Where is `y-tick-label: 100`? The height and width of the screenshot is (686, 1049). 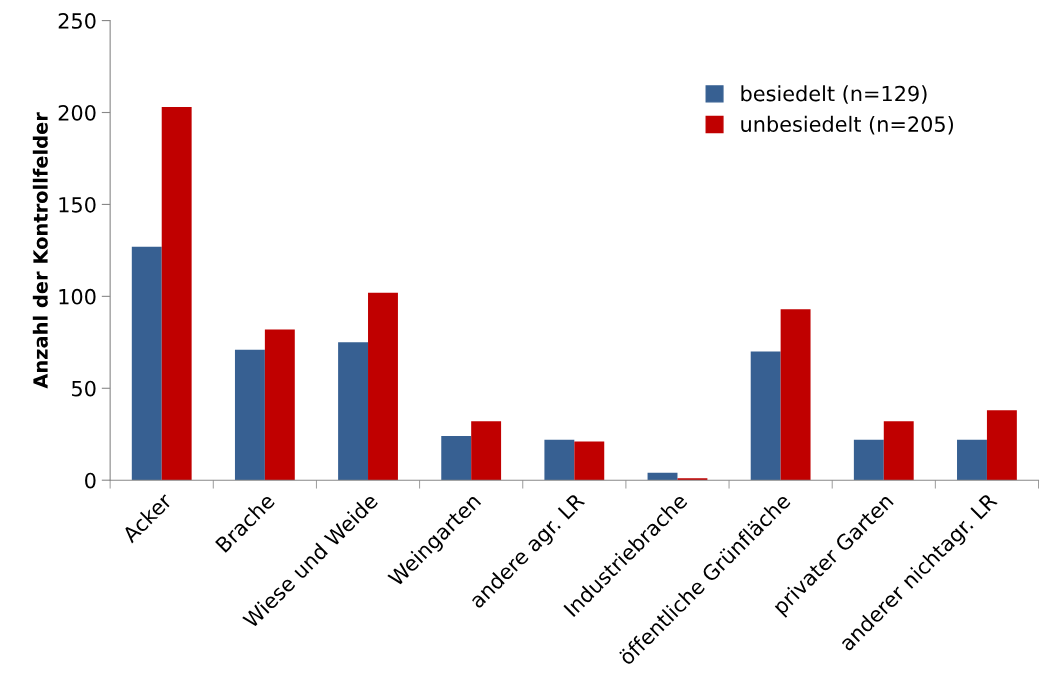
y-tick-label: 100 is located at coordinates (77, 296).